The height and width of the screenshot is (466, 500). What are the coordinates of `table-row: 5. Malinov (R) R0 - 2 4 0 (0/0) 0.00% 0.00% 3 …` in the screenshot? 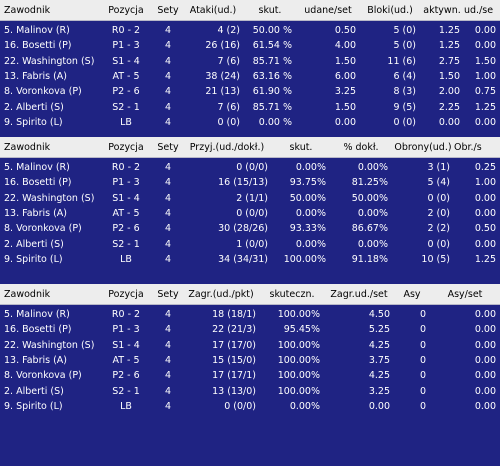 It's located at (250, 167).